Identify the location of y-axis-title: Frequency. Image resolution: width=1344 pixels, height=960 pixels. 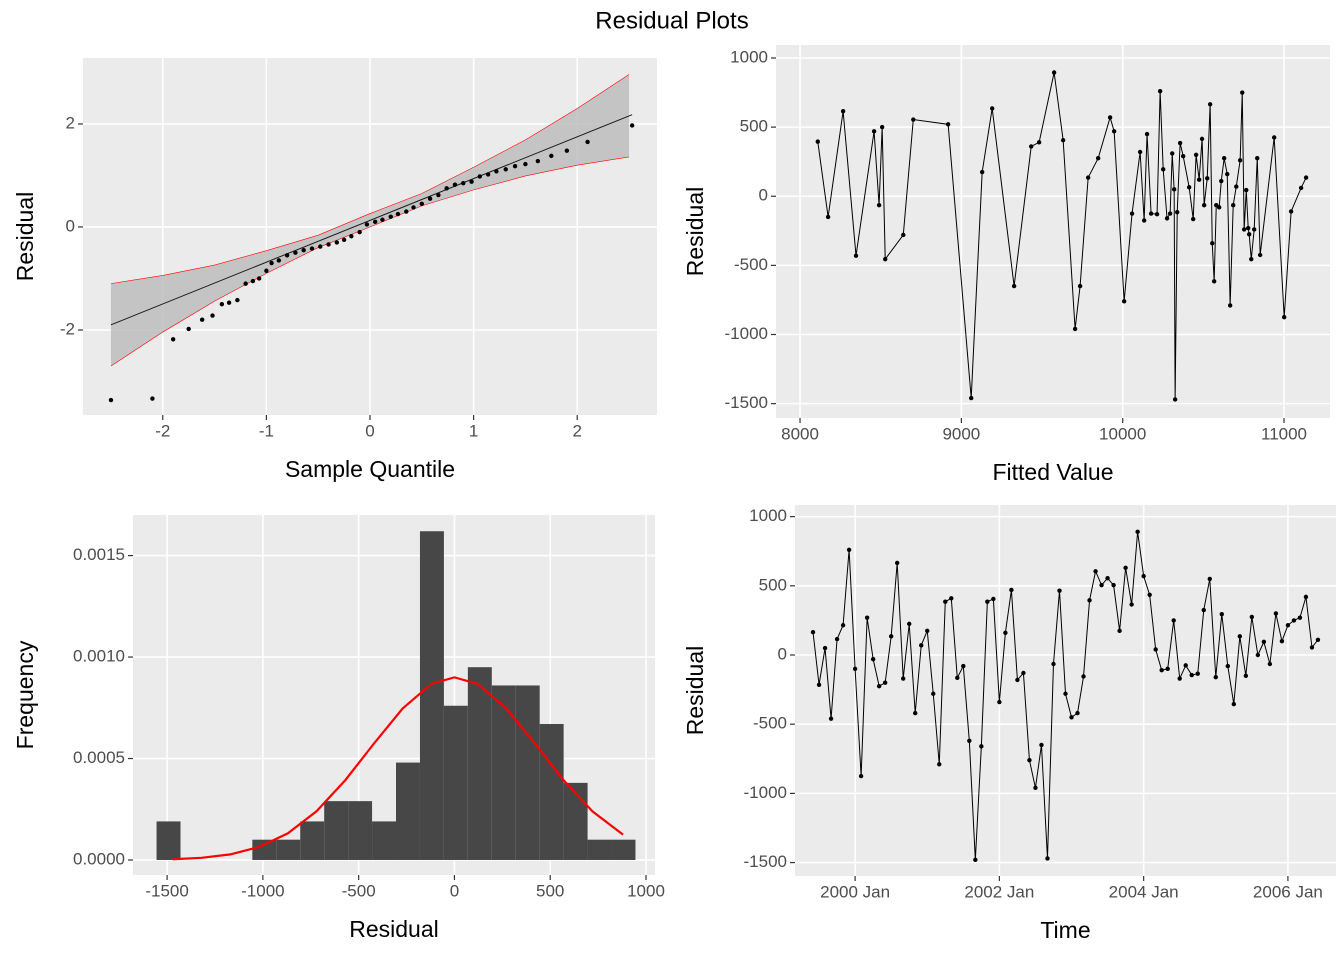
(25, 694).